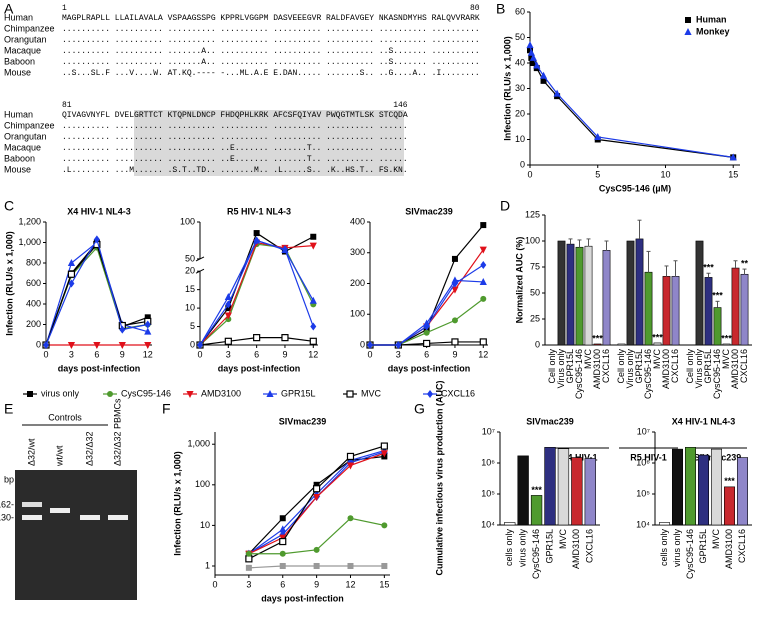  Describe the element at coordinates (475, 8) in the screenshot. I see `position-label: 80` at that location.